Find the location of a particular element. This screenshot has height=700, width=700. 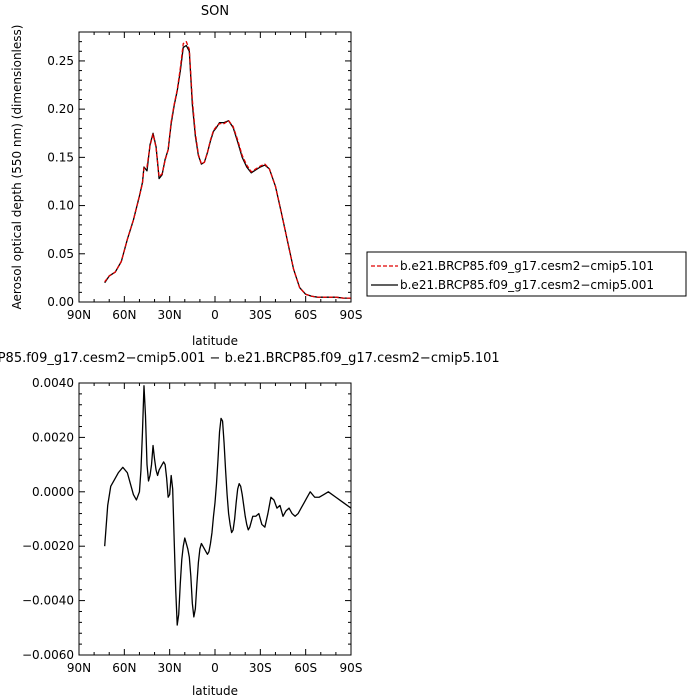

bottom-chart-y-tick-label: 0.0040 is located at coordinates (53, 383).